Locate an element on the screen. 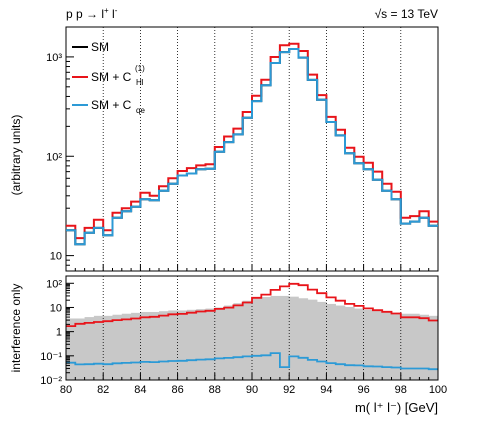 This screenshot has width=486, height=425. y-tick-label: 10⁻¹ is located at coordinates (51, 357).